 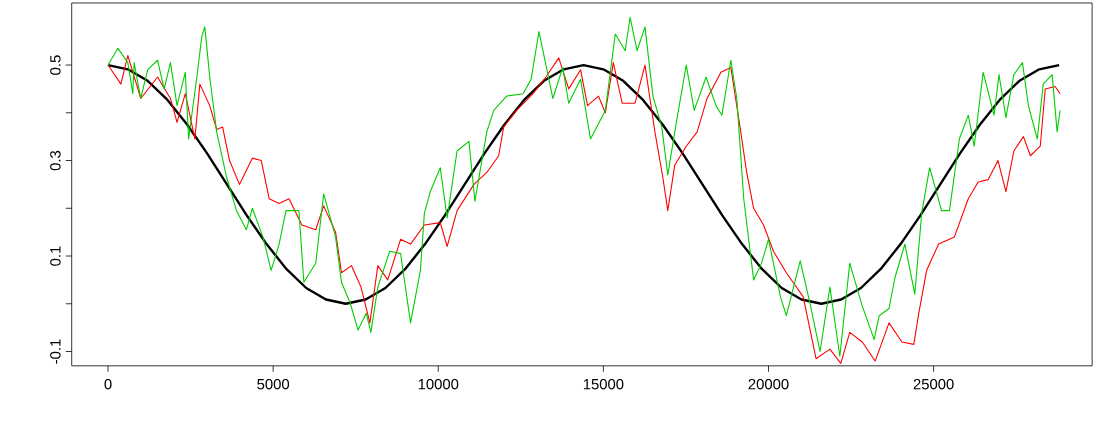 I want to click on y-tick-label: 0.1, so click(x=55, y=256).